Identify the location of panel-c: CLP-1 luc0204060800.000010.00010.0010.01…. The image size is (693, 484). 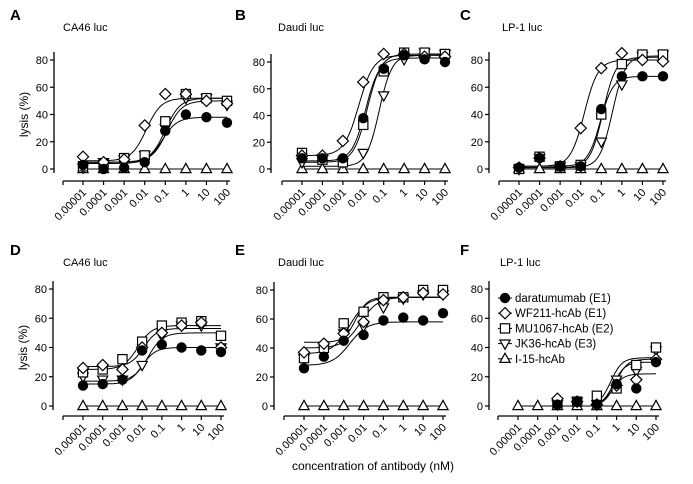
(565, 115).